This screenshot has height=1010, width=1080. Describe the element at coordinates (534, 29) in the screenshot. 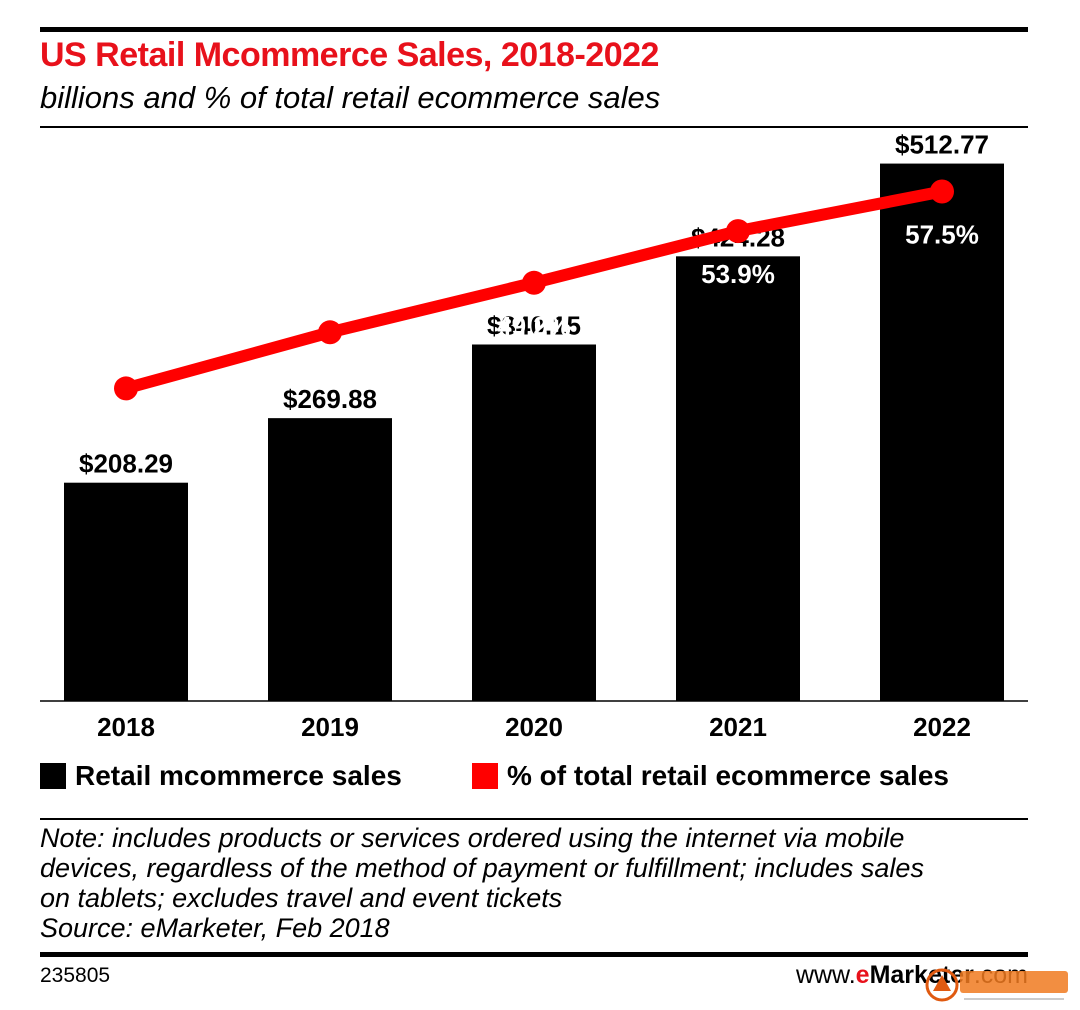

I see `top-rule` at that location.